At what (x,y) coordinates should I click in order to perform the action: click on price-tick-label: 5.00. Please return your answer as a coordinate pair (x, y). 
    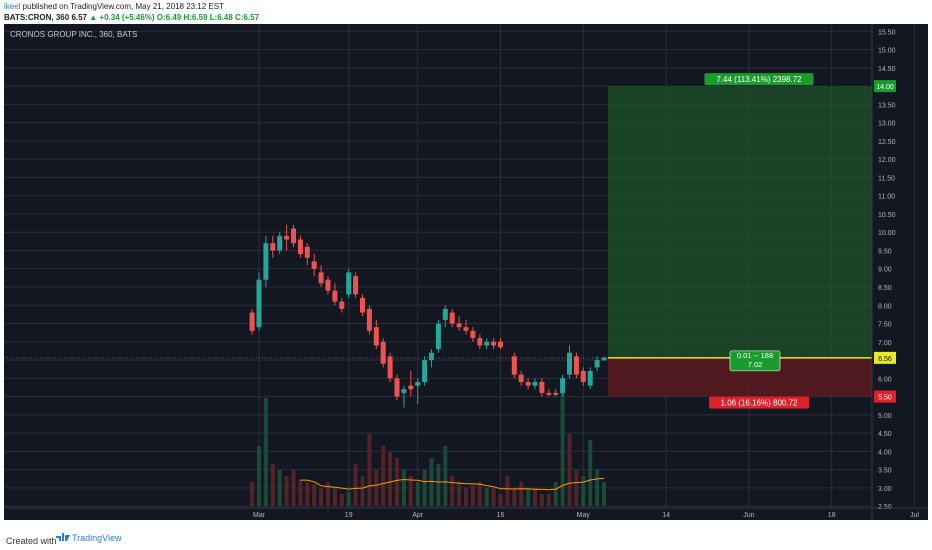
    Looking at the image, I should click on (885, 416).